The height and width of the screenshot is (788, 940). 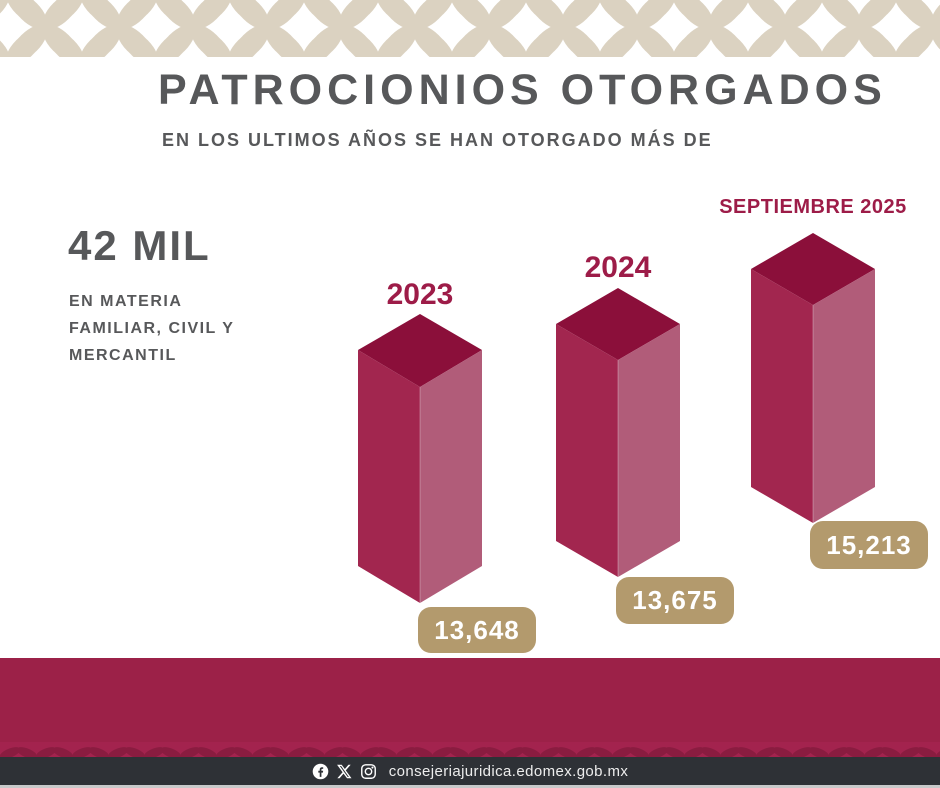 What do you see at coordinates (477, 630) in the screenshot?
I see `value-badge-2023: 13,648` at bounding box center [477, 630].